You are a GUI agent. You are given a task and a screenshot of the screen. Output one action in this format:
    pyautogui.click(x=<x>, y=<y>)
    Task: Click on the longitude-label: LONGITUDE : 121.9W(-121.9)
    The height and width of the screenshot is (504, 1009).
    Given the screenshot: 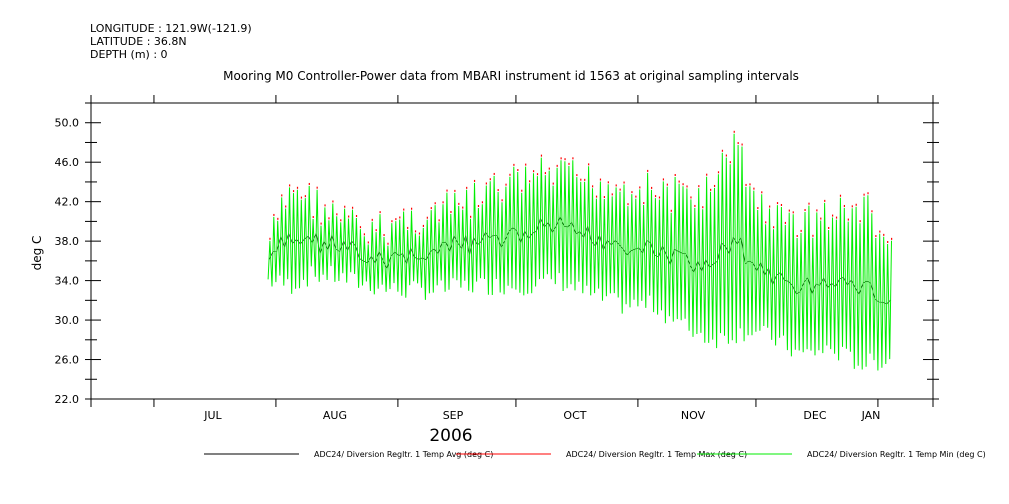 What is the action you would take?
    pyautogui.click(x=171, y=28)
    